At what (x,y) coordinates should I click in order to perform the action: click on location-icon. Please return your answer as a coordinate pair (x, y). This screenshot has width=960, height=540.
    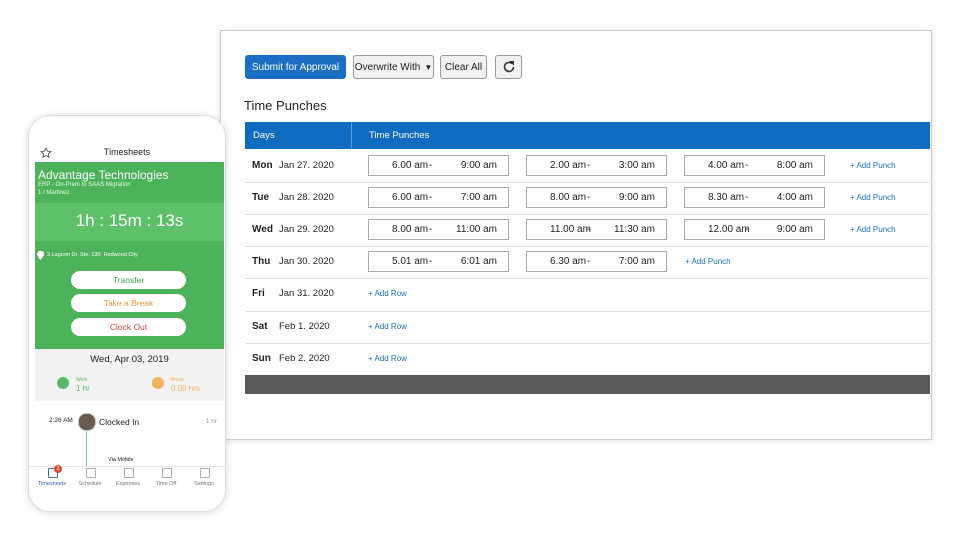
    Looking at the image, I should click on (40, 255).